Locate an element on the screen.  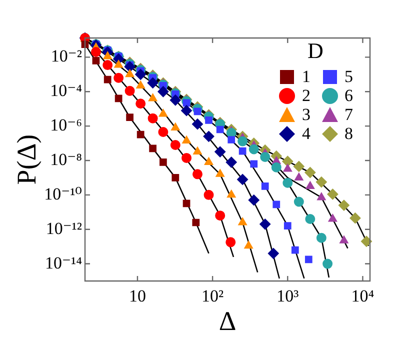
legend-label: 7 is located at coordinates (348, 114).